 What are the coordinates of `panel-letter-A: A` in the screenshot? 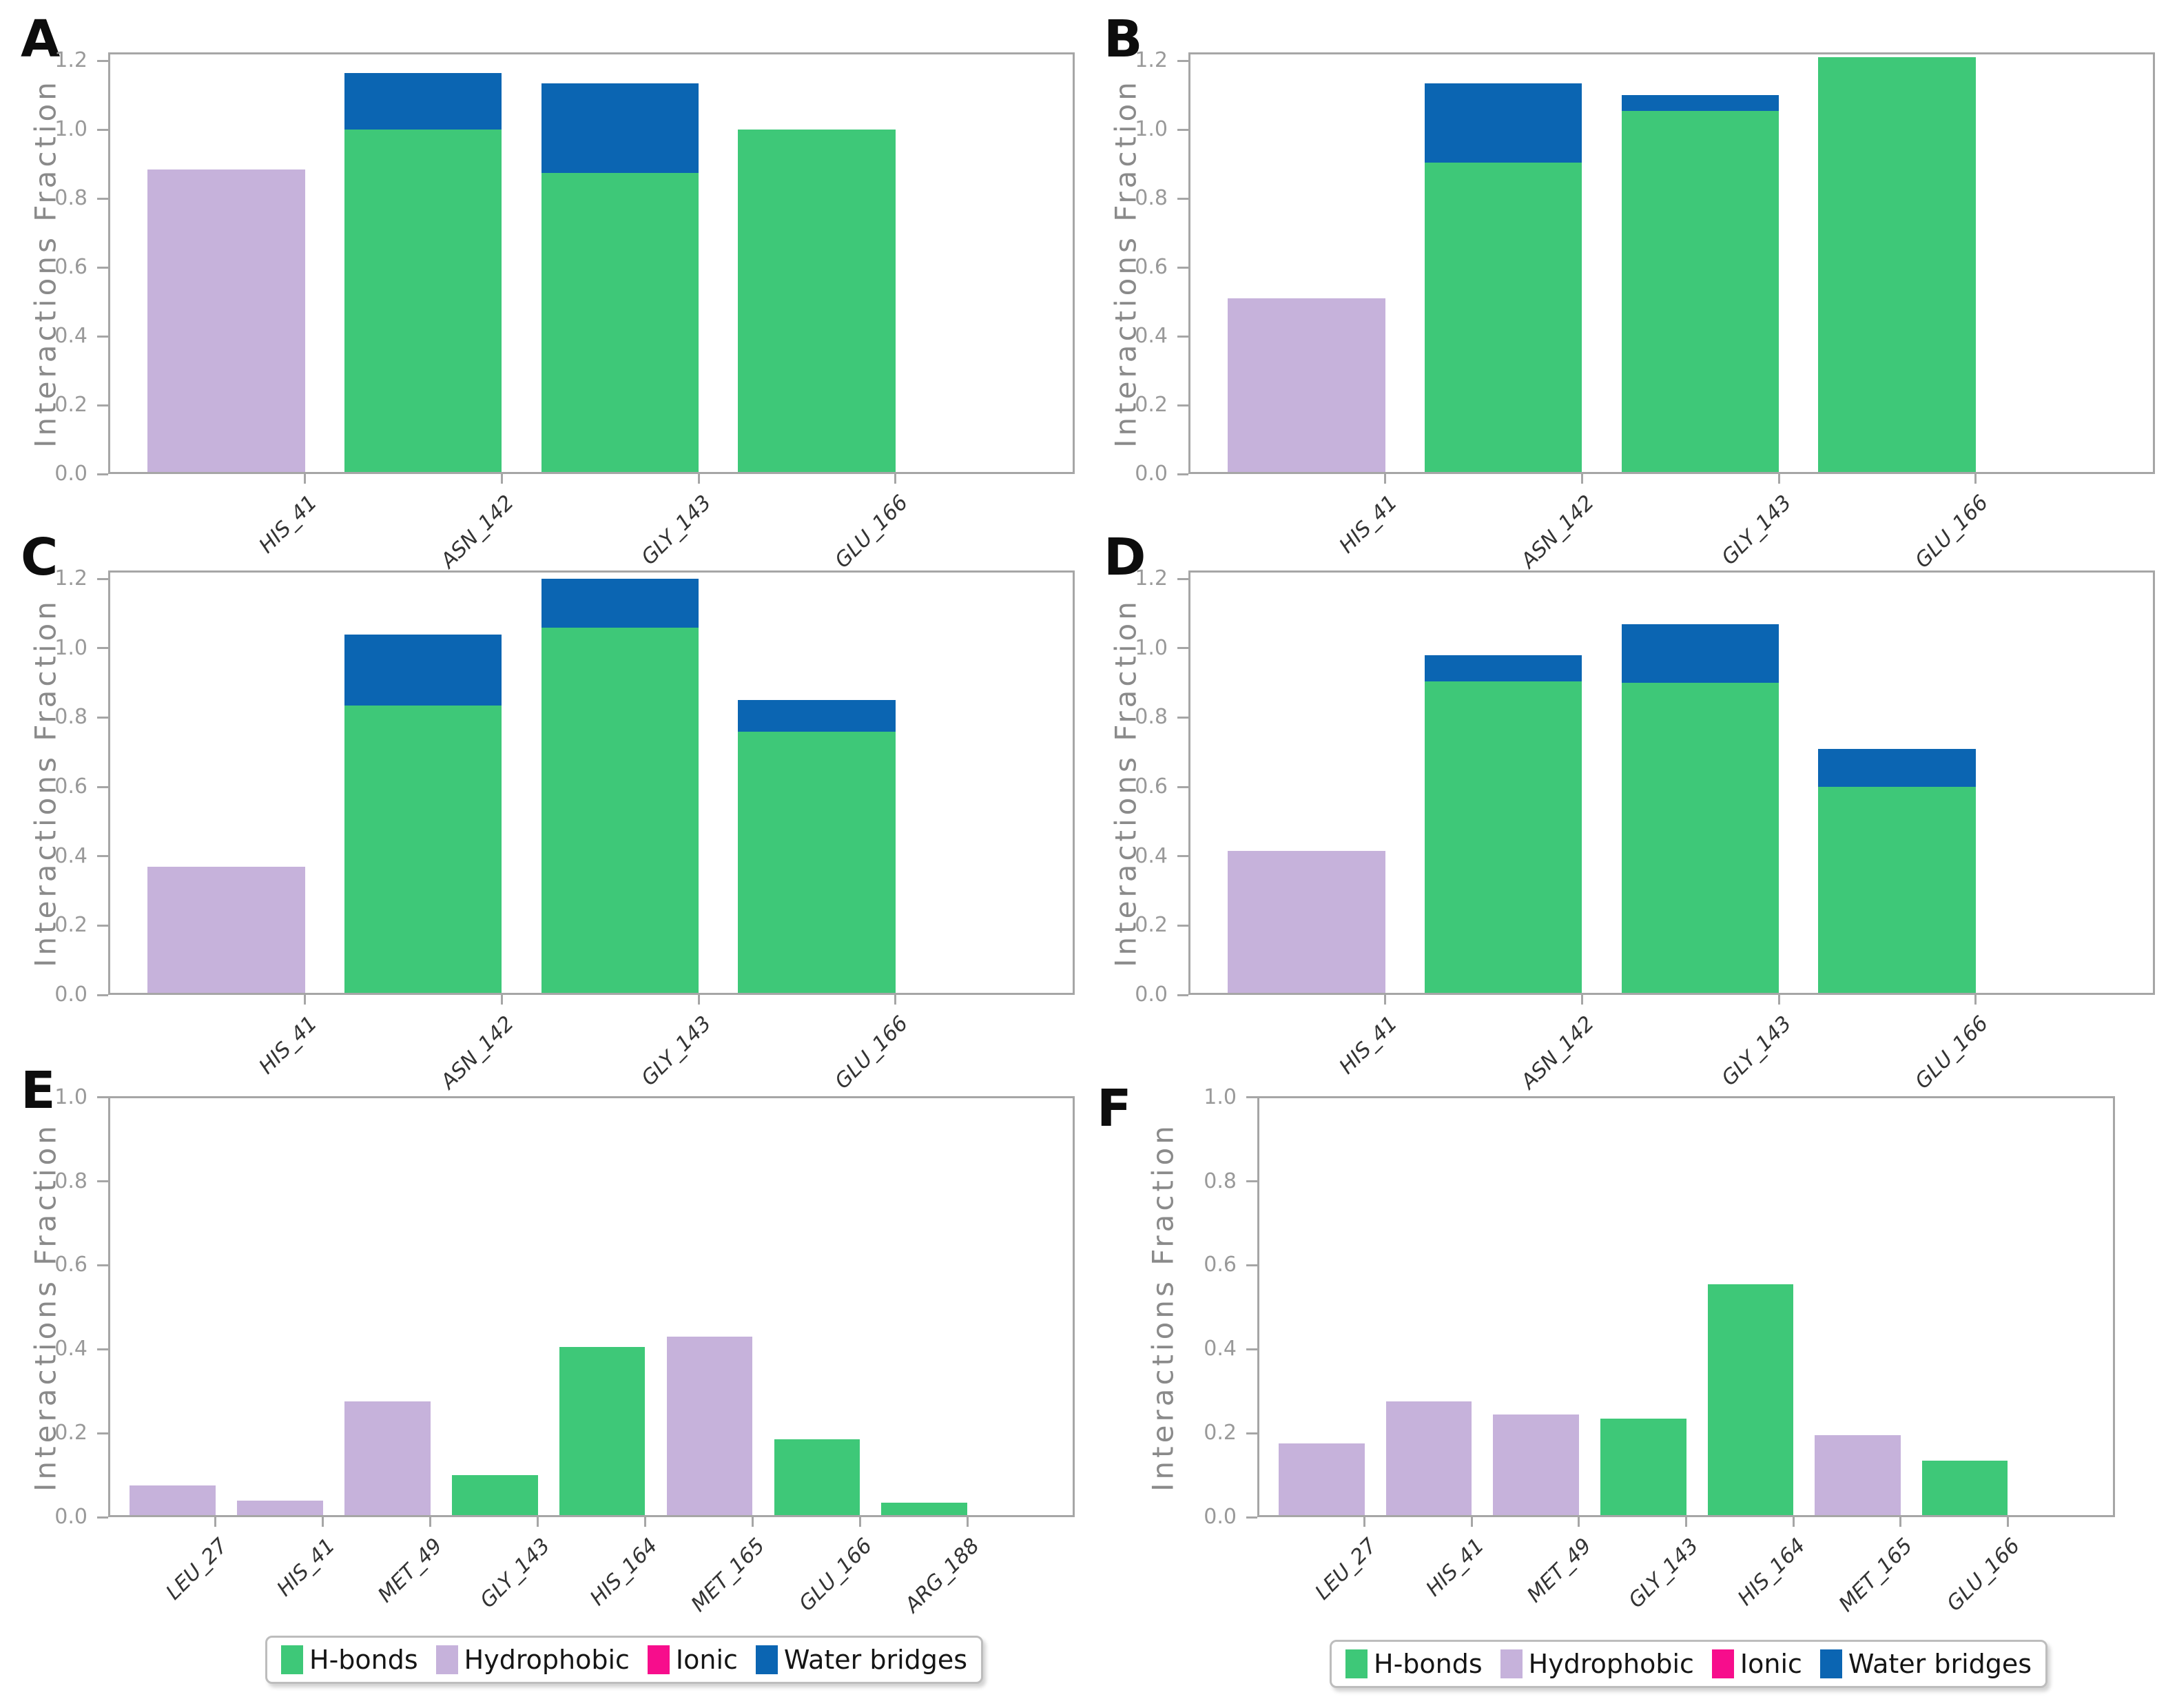 It's located at (41, 39).